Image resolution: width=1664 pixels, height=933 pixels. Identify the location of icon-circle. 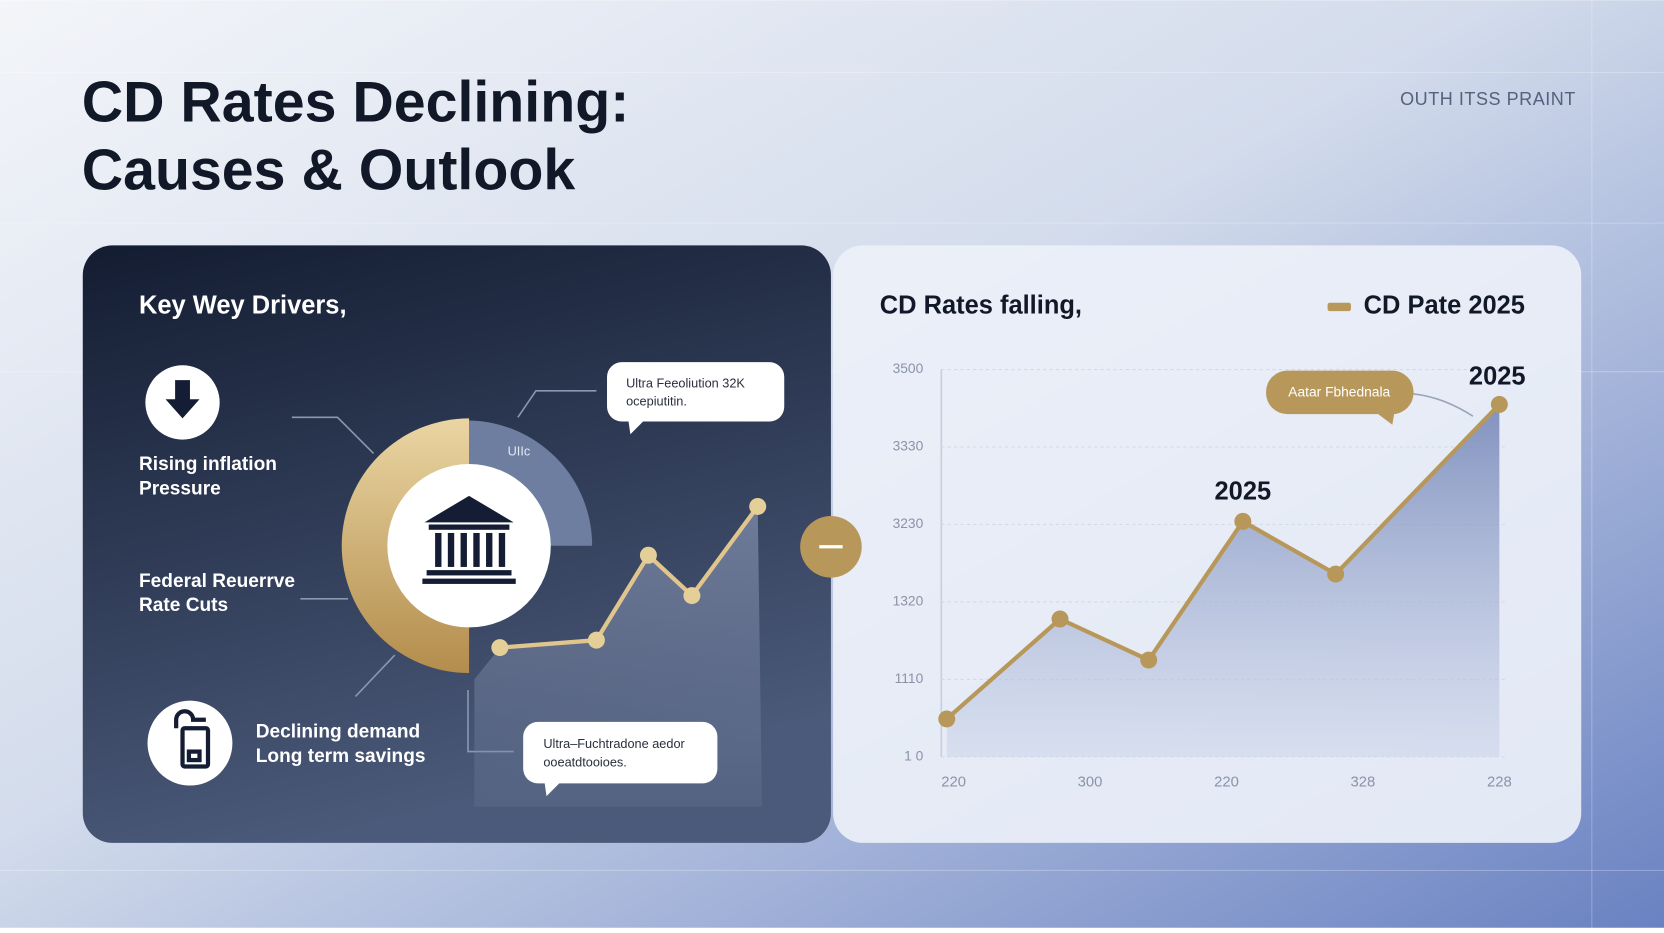
(190, 743).